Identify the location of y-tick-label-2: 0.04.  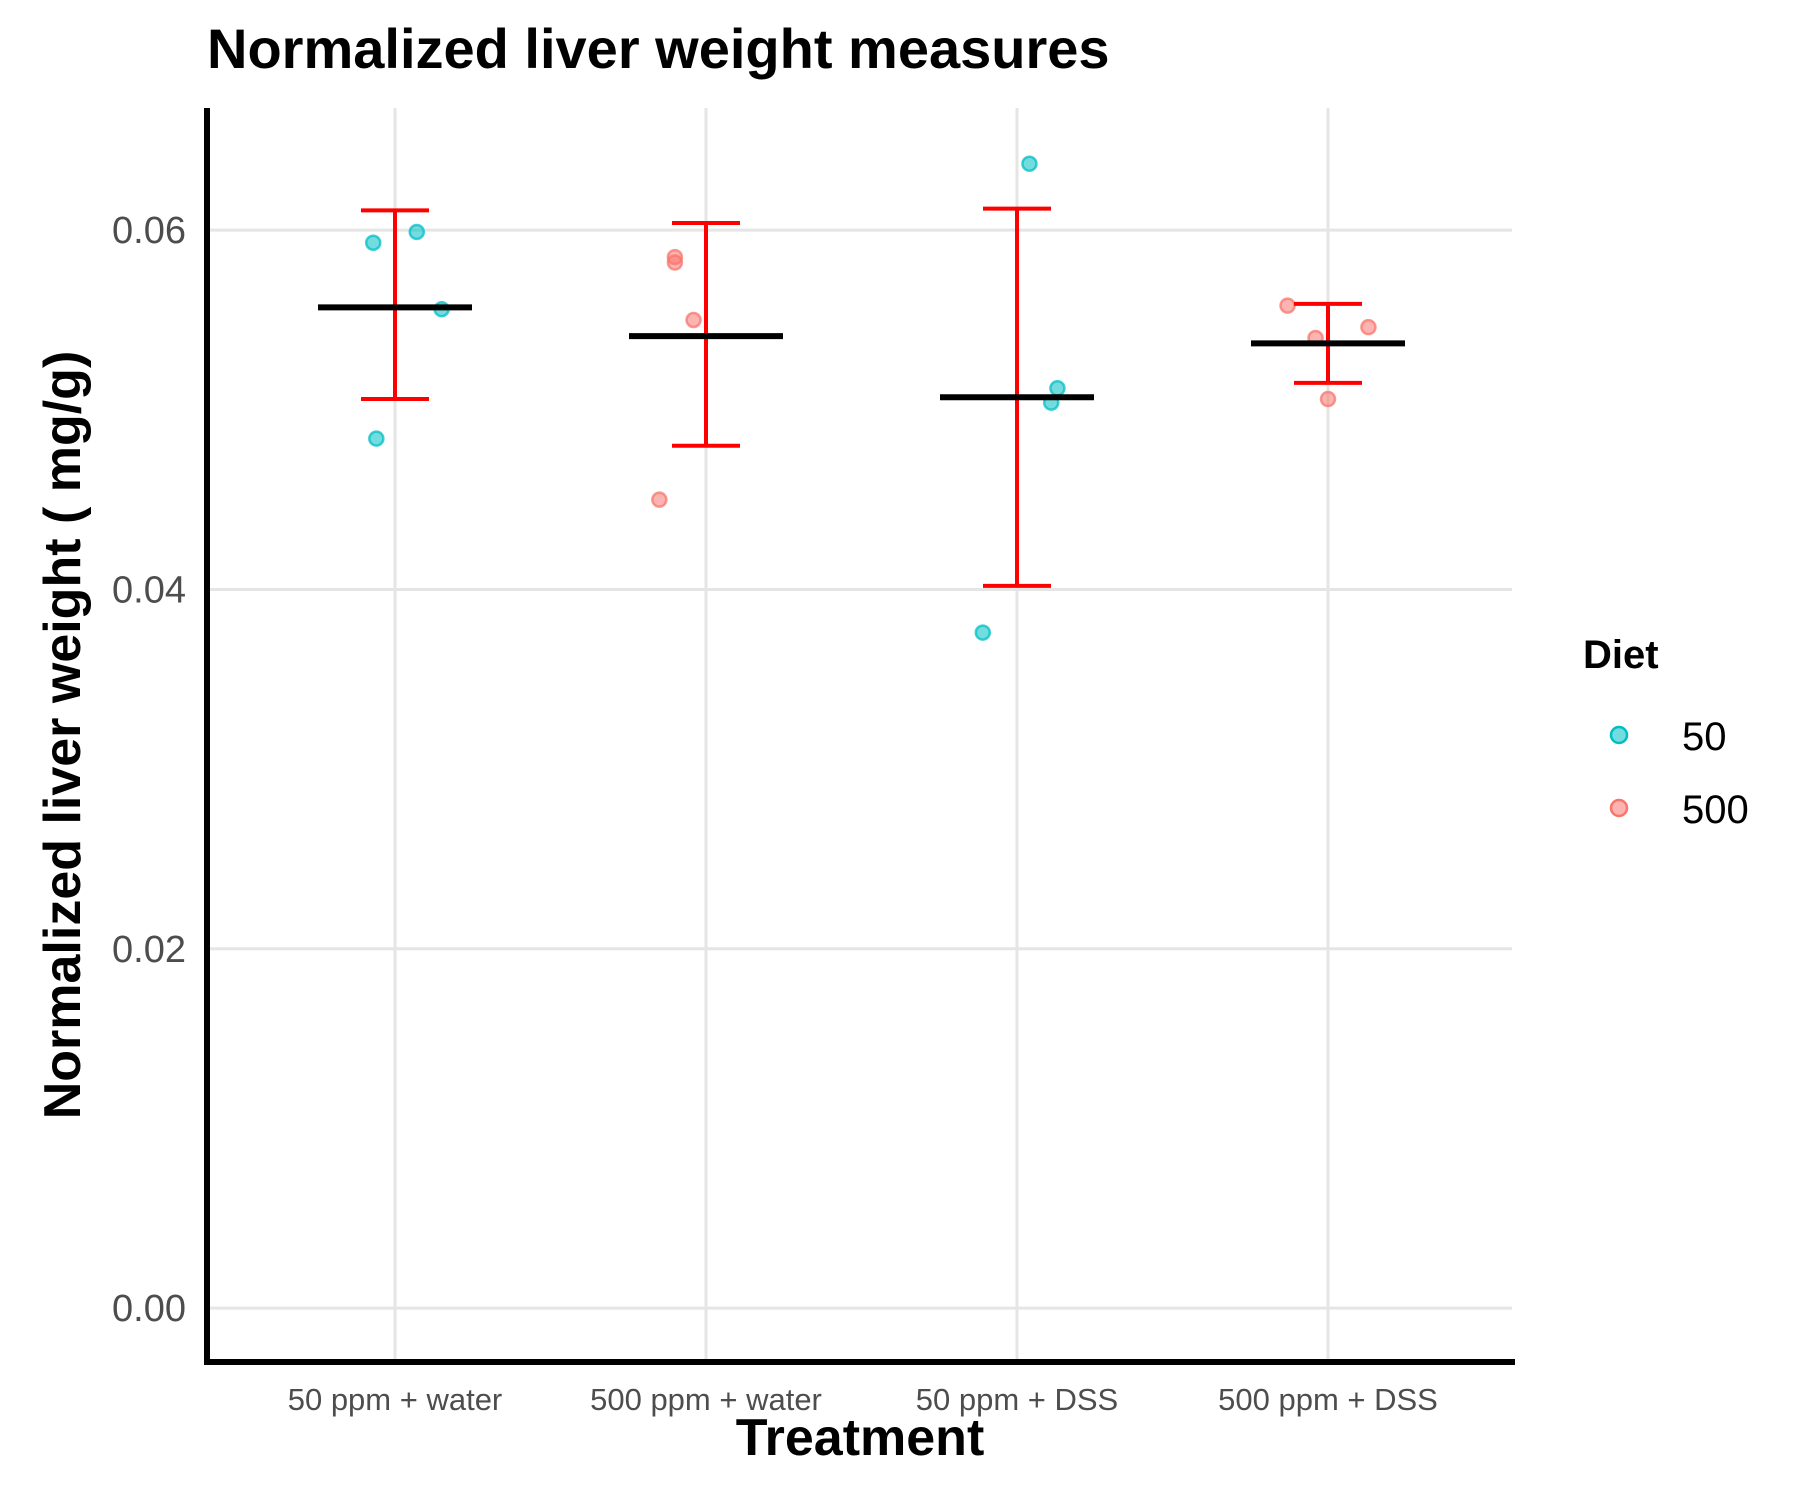
(149, 590).